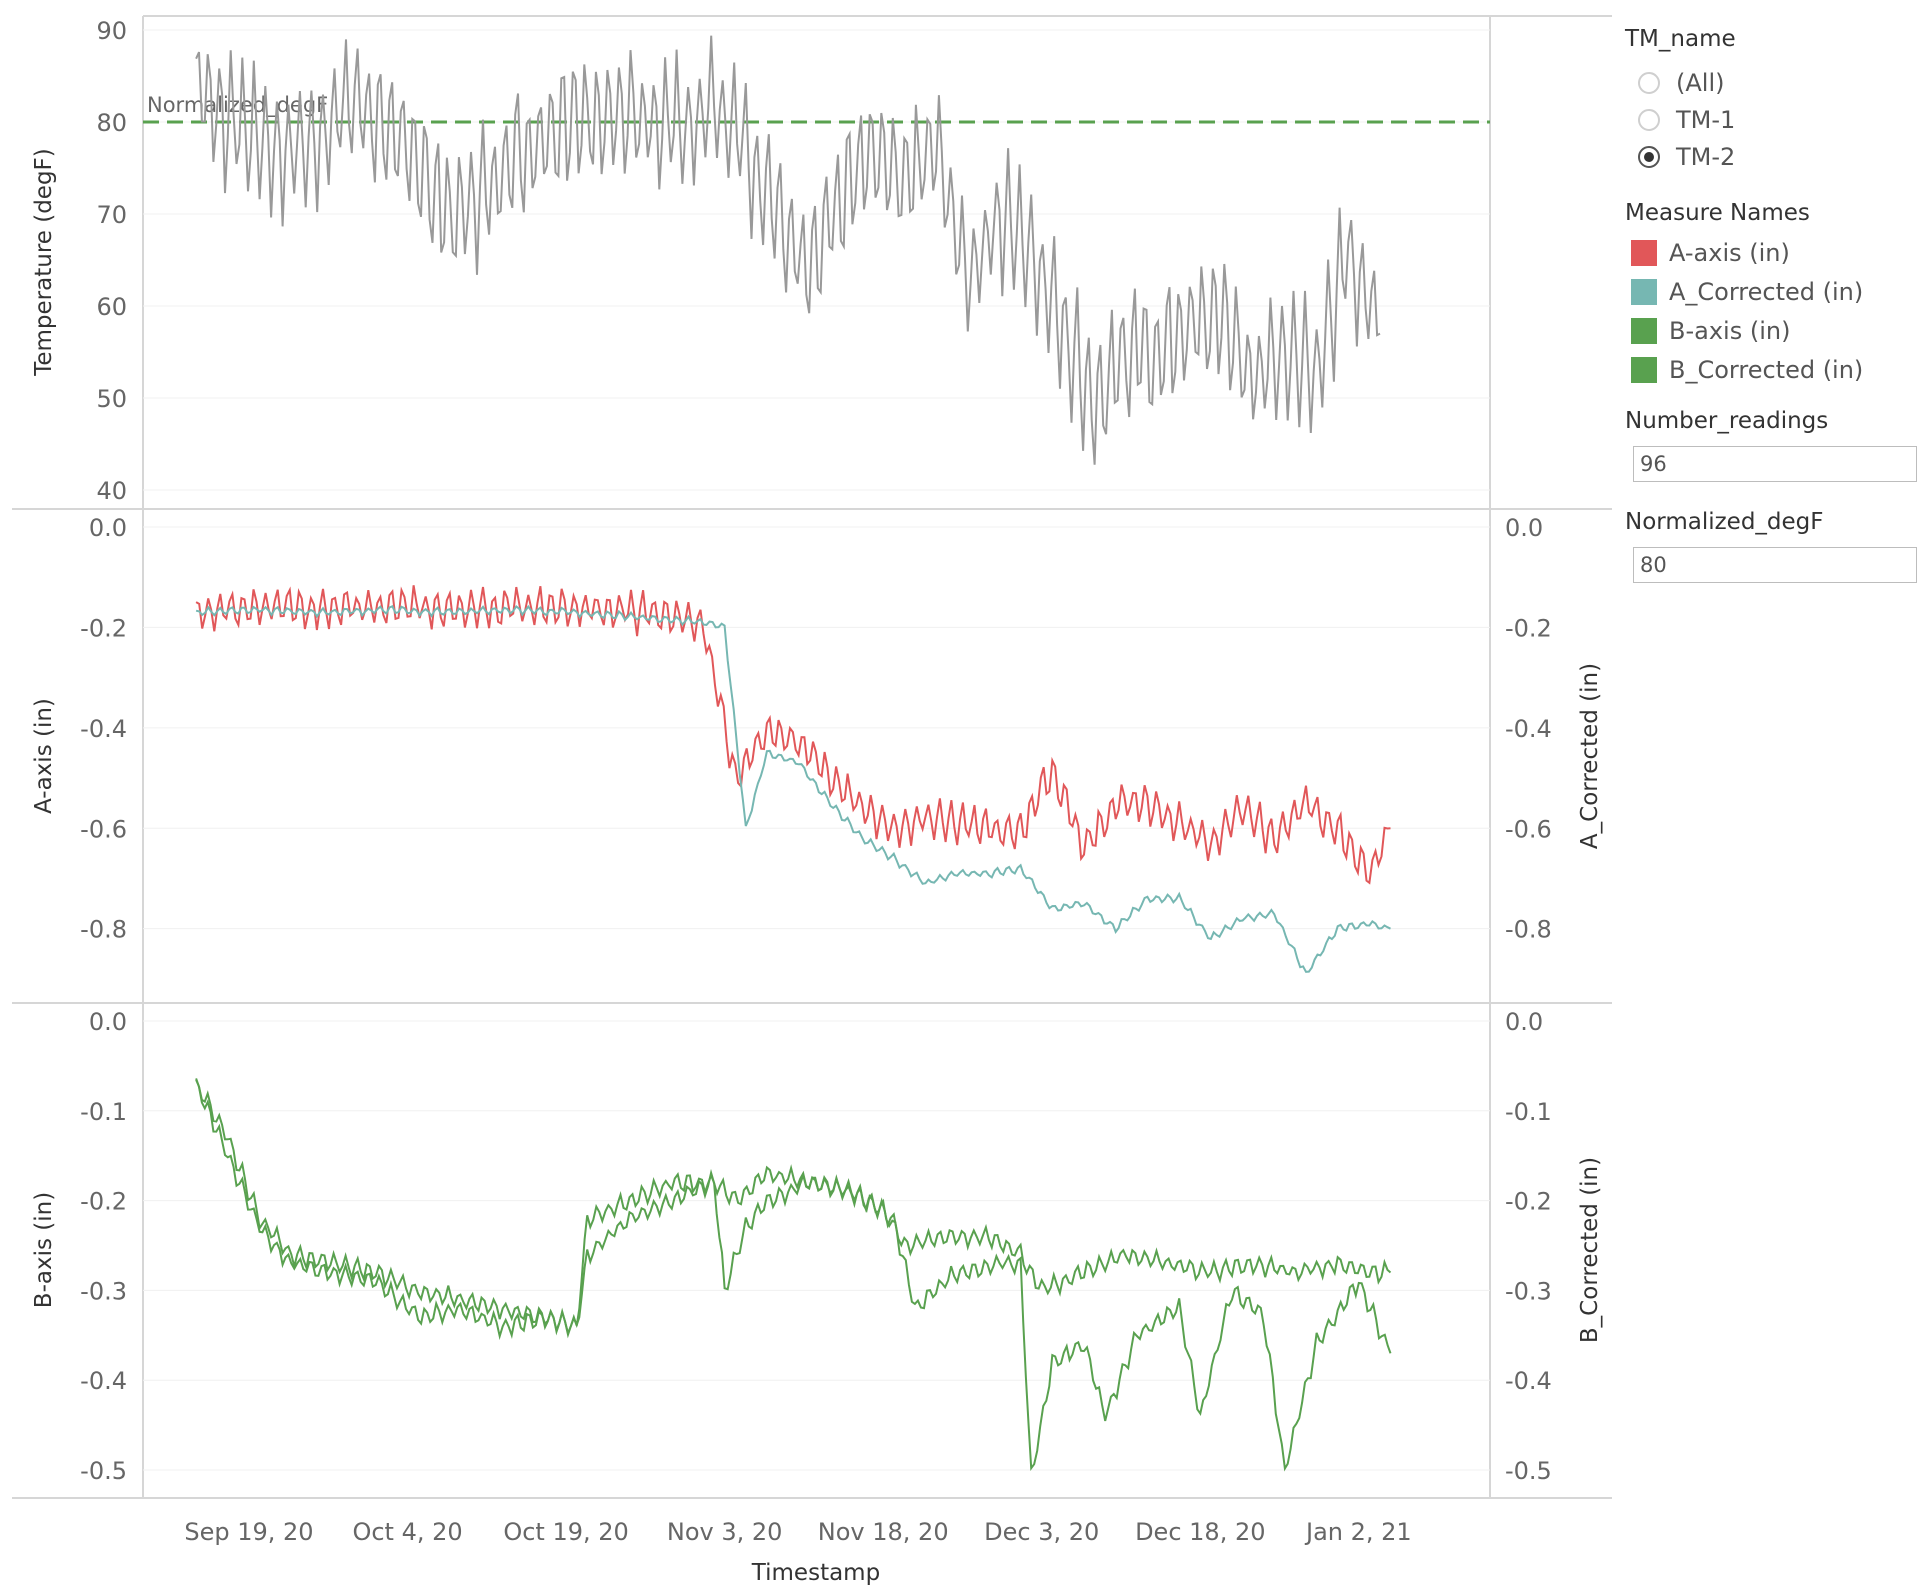 The height and width of the screenshot is (1595, 1931). What do you see at coordinates (1727, 421) in the screenshot?
I see `number-readings-title: Number_readings` at bounding box center [1727, 421].